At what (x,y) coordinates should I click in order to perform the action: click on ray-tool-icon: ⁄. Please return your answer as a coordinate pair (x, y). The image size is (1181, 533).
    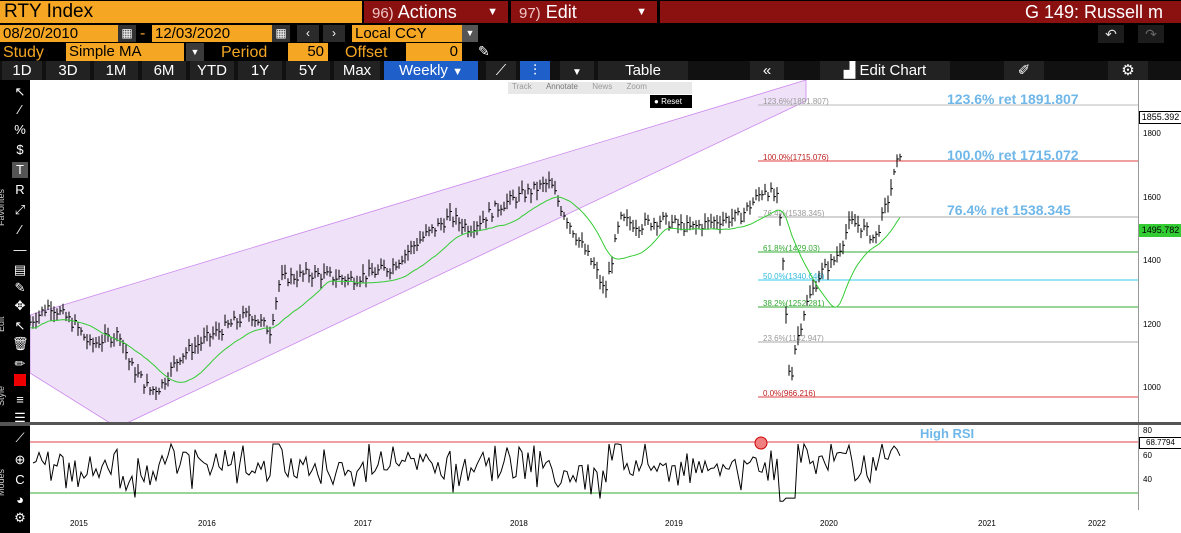
    Looking at the image, I should click on (20, 229).